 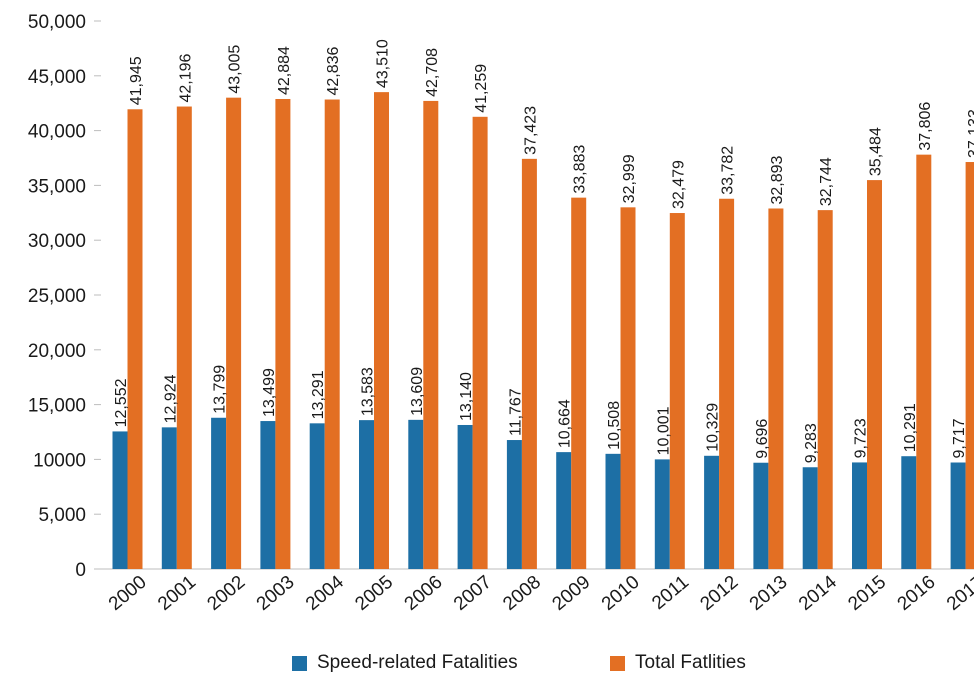 I want to click on data-label-speed: 10,664, so click(x=565, y=423).